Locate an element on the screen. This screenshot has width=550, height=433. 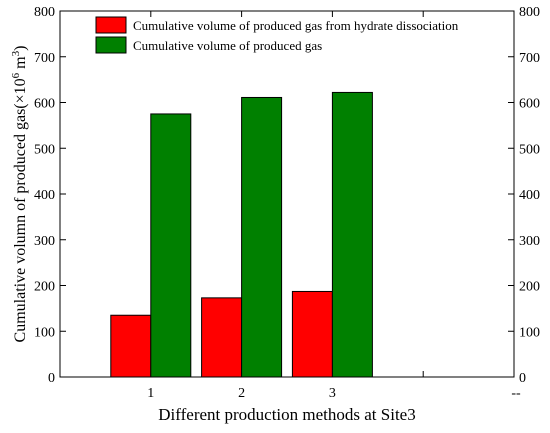
y-tick-label-right: 800 is located at coordinates (529, 12).